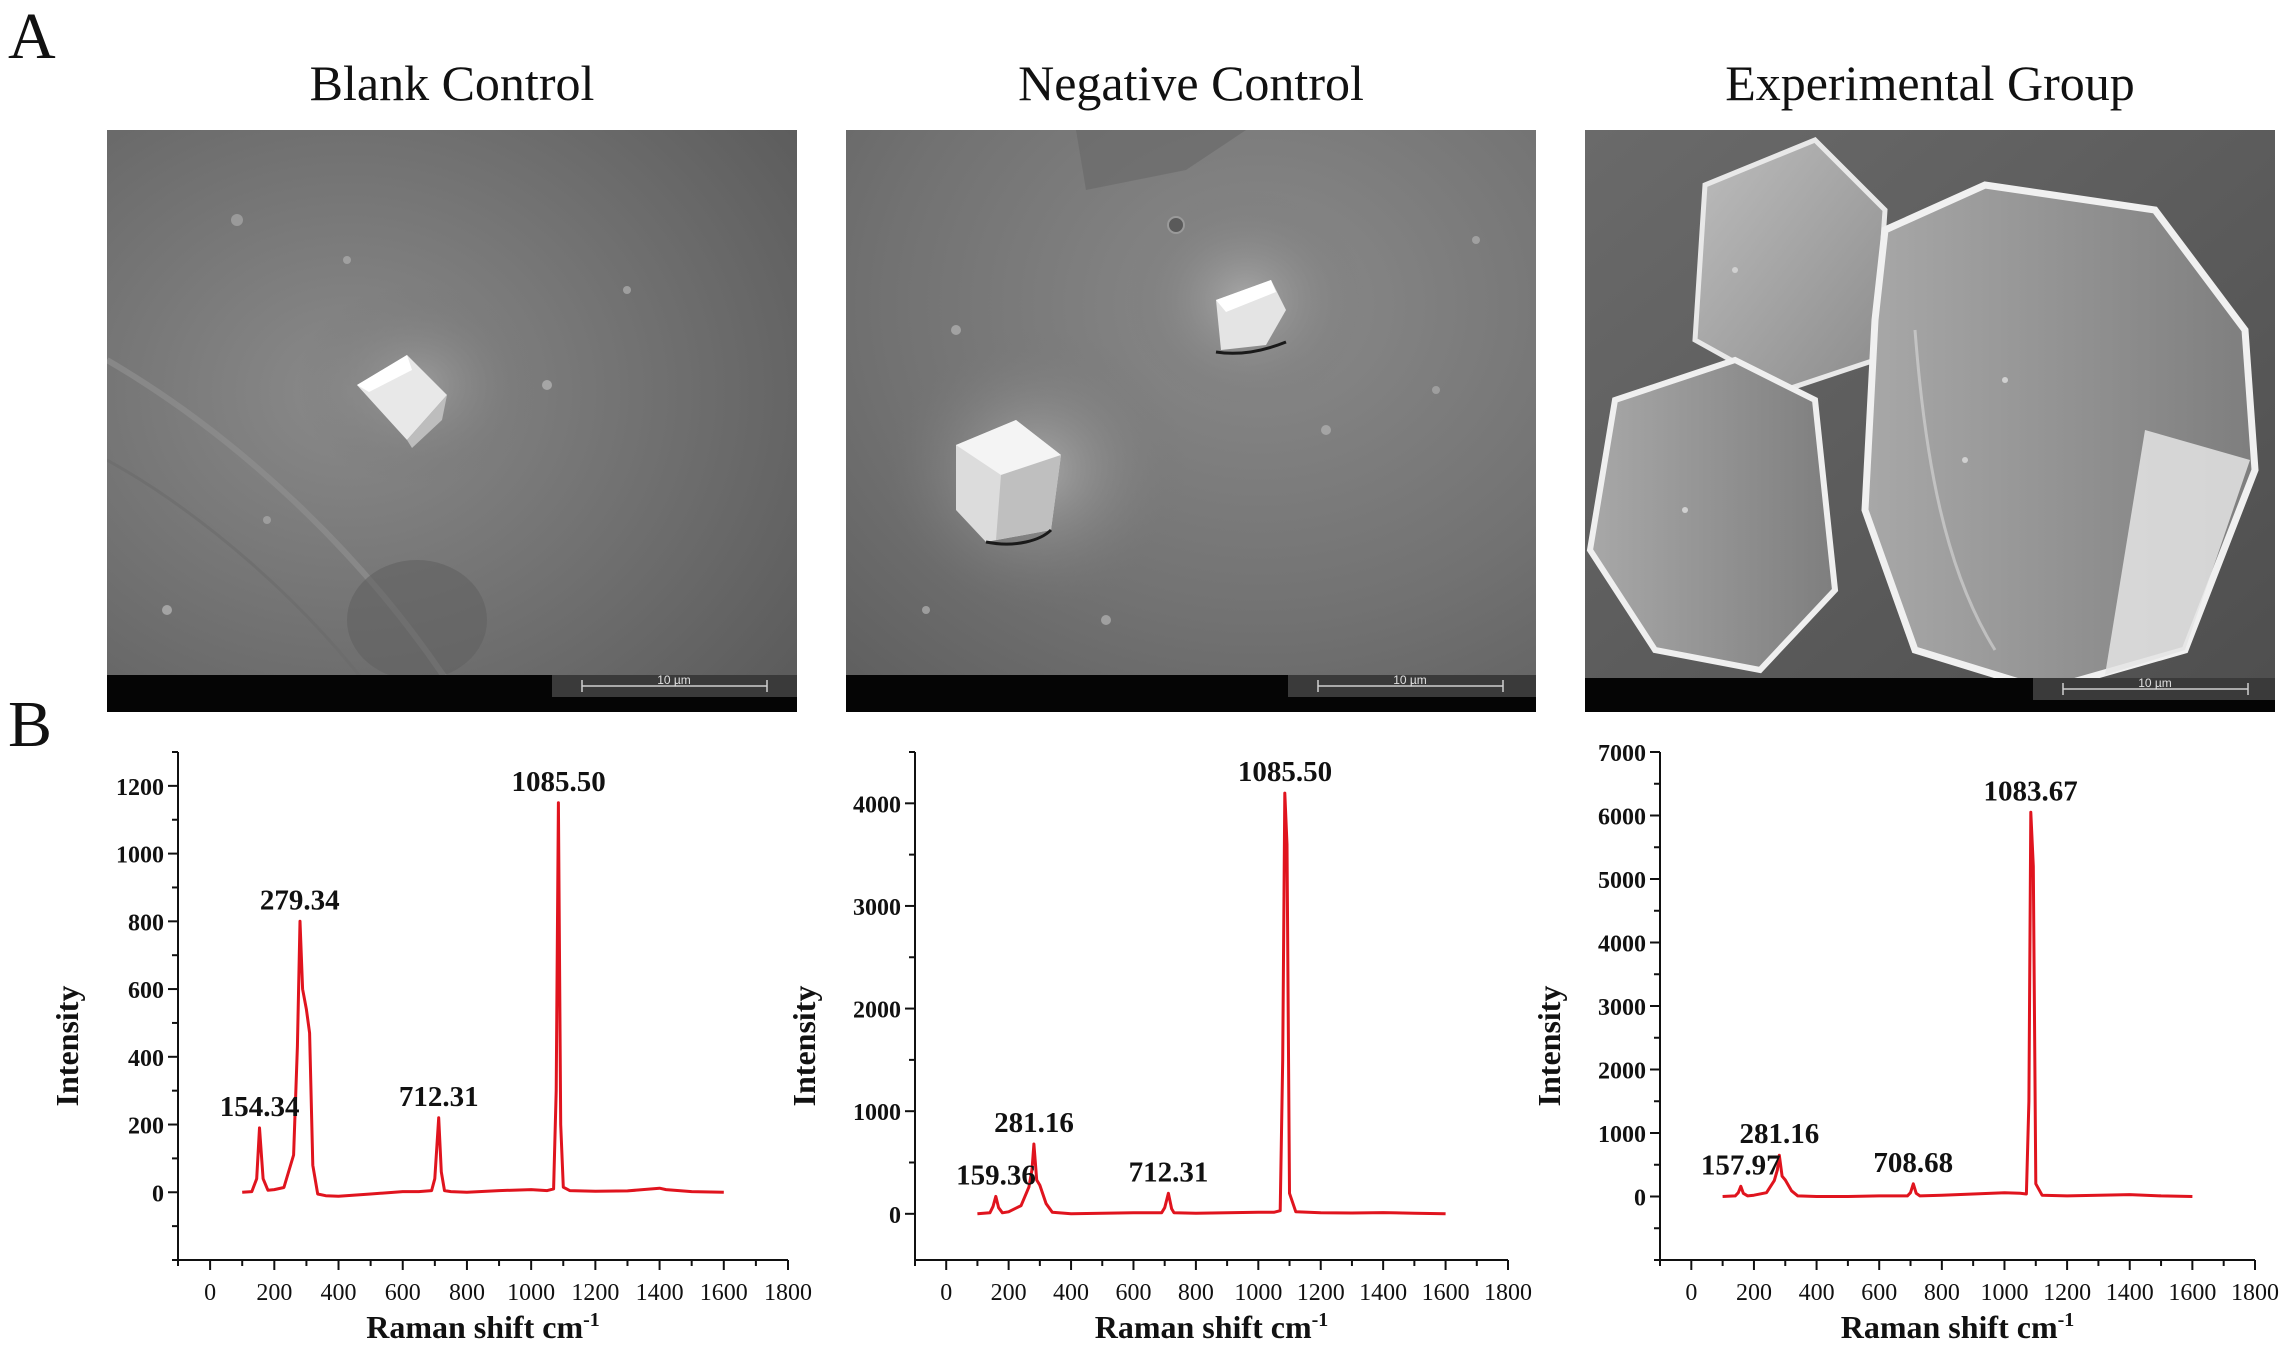  What do you see at coordinates (300, 900) in the screenshot?
I see `peak-label: 279.34` at bounding box center [300, 900].